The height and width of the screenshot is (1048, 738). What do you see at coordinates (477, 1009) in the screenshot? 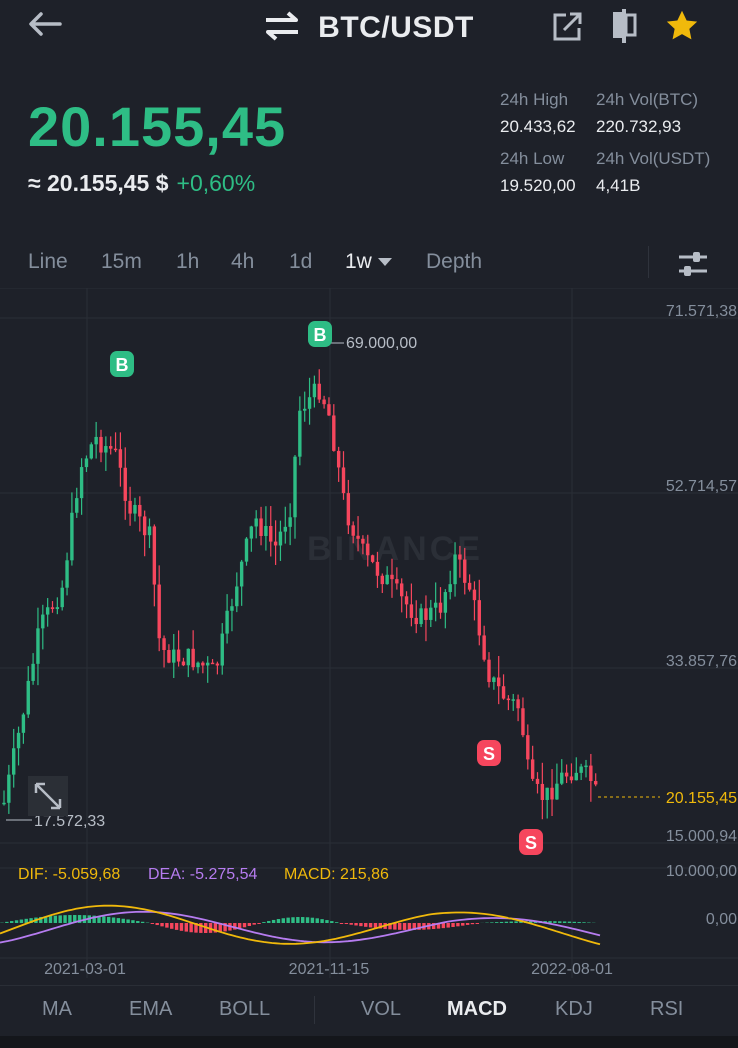
I see `indicator-macd: MACD` at bounding box center [477, 1009].